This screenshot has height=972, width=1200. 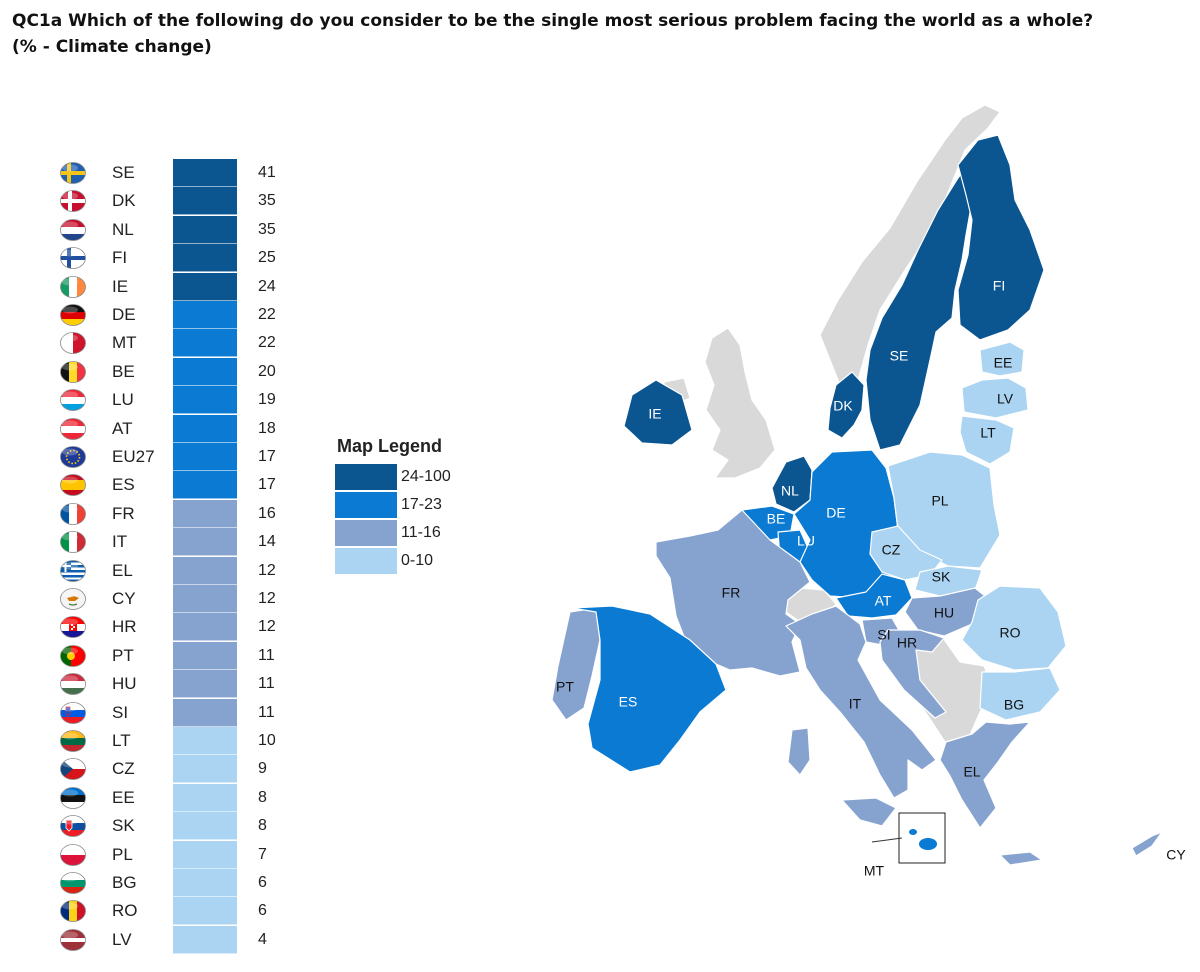 What do you see at coordinates (874, 871) in the screenshot?
I see `map-label-mt: MT` at bounding box center [874, 871].